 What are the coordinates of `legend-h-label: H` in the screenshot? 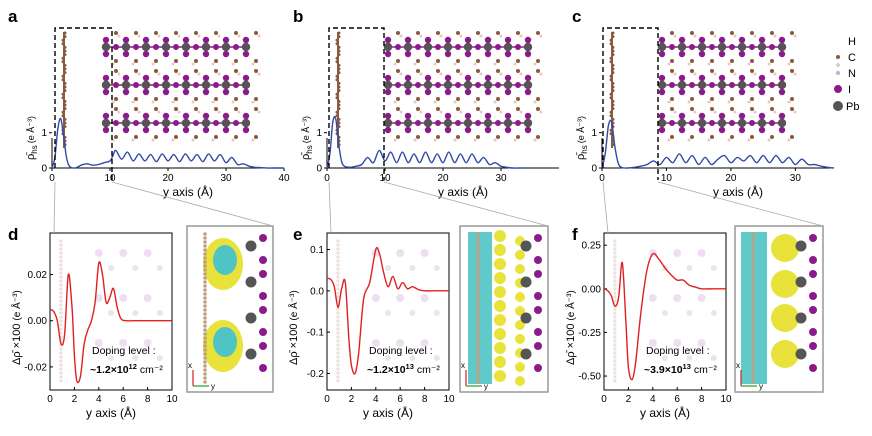 It's located at (852, 42).